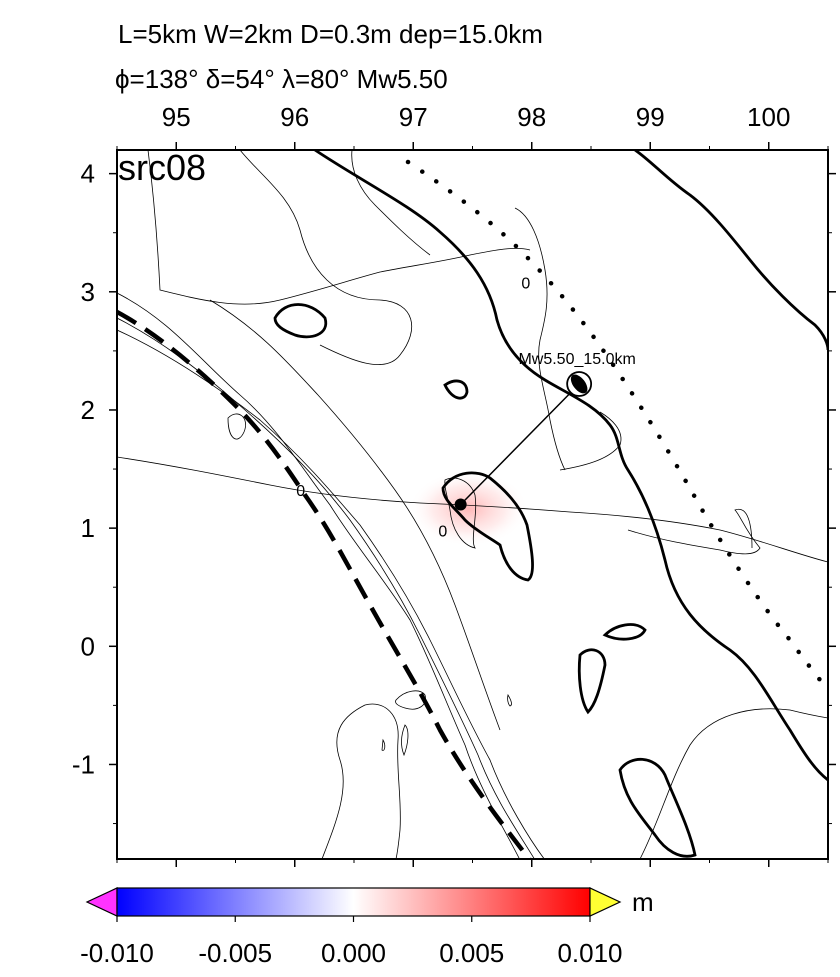 The height and width of the screenshot is (977, 840). I want to click on colorbar-gradient, so click(353, 902).